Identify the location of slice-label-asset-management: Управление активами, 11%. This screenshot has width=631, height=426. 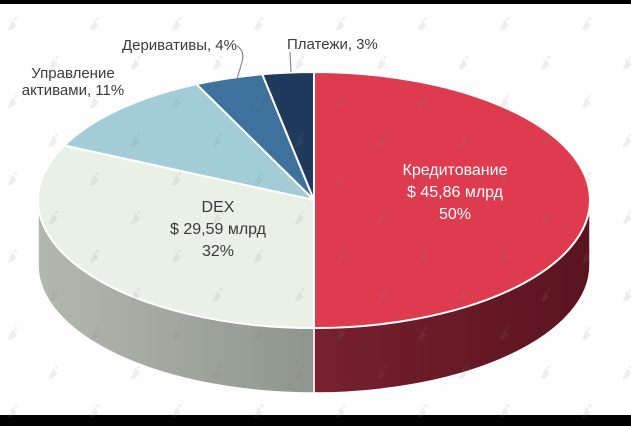
(76, 82).